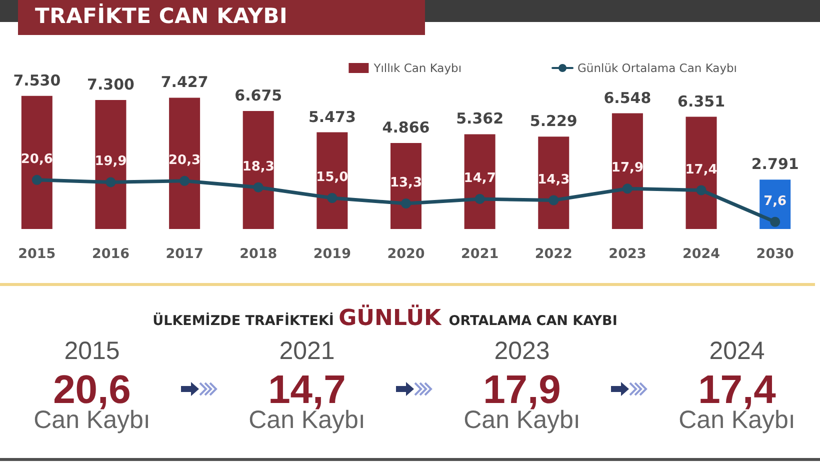 The width and height of the screenshot is (820, 462). I want to click on data-label: 6.548, so click(628, 97).